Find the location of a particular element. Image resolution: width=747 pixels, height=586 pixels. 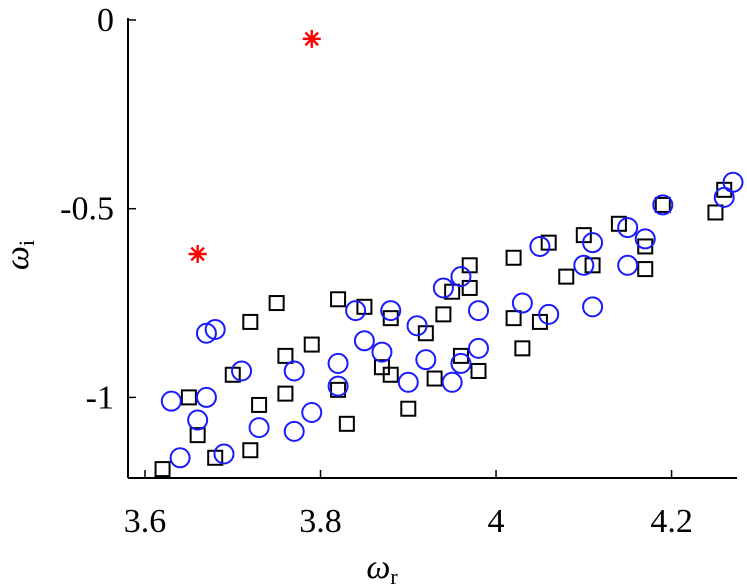

y-tick-label: 0 is located at coordinates (105, 20).